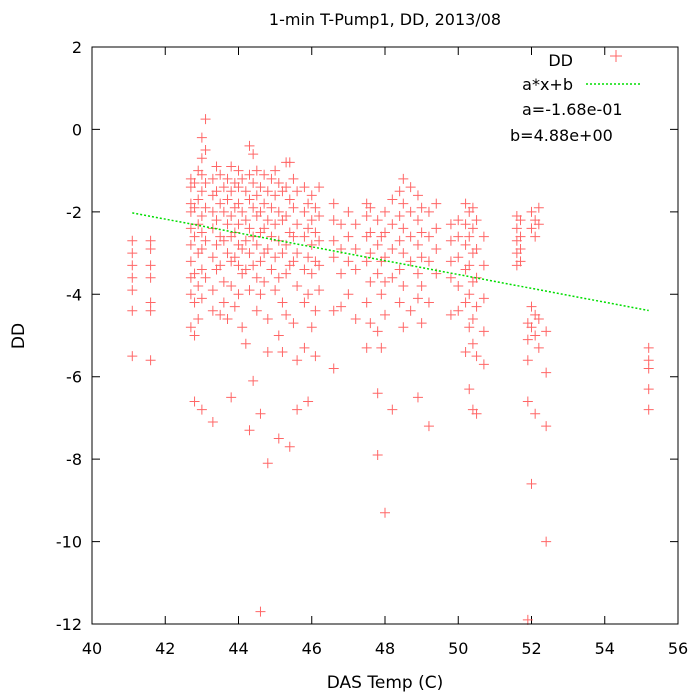 The height and width of the screenshot is (698, 690). Describe the element at coordinates (575, 97) in the screenshot. I see `legend: DD a*x+b a=-1.68e-01 b=4.88e+00` at that location.